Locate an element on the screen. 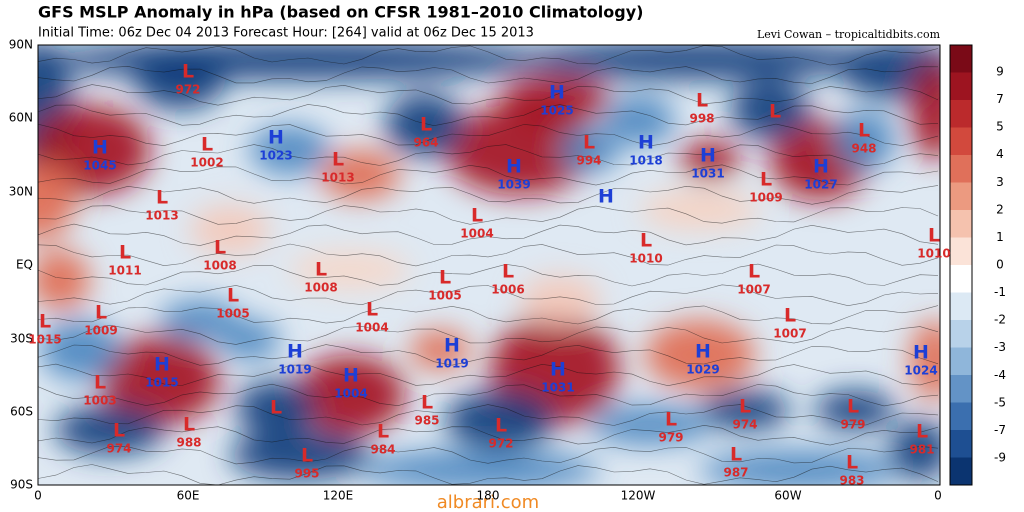 Image resolution: width=1024 pixels, height=512 pixels. system-pressure: 1027 is located at coordinates (820, 185).